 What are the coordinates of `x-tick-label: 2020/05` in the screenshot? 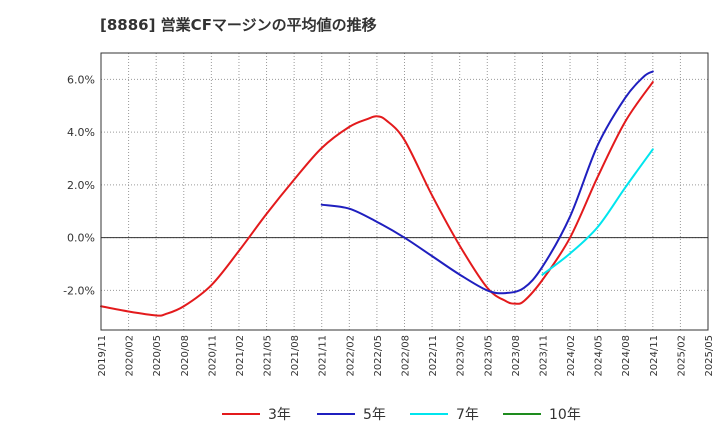 It's located at (157, 356).